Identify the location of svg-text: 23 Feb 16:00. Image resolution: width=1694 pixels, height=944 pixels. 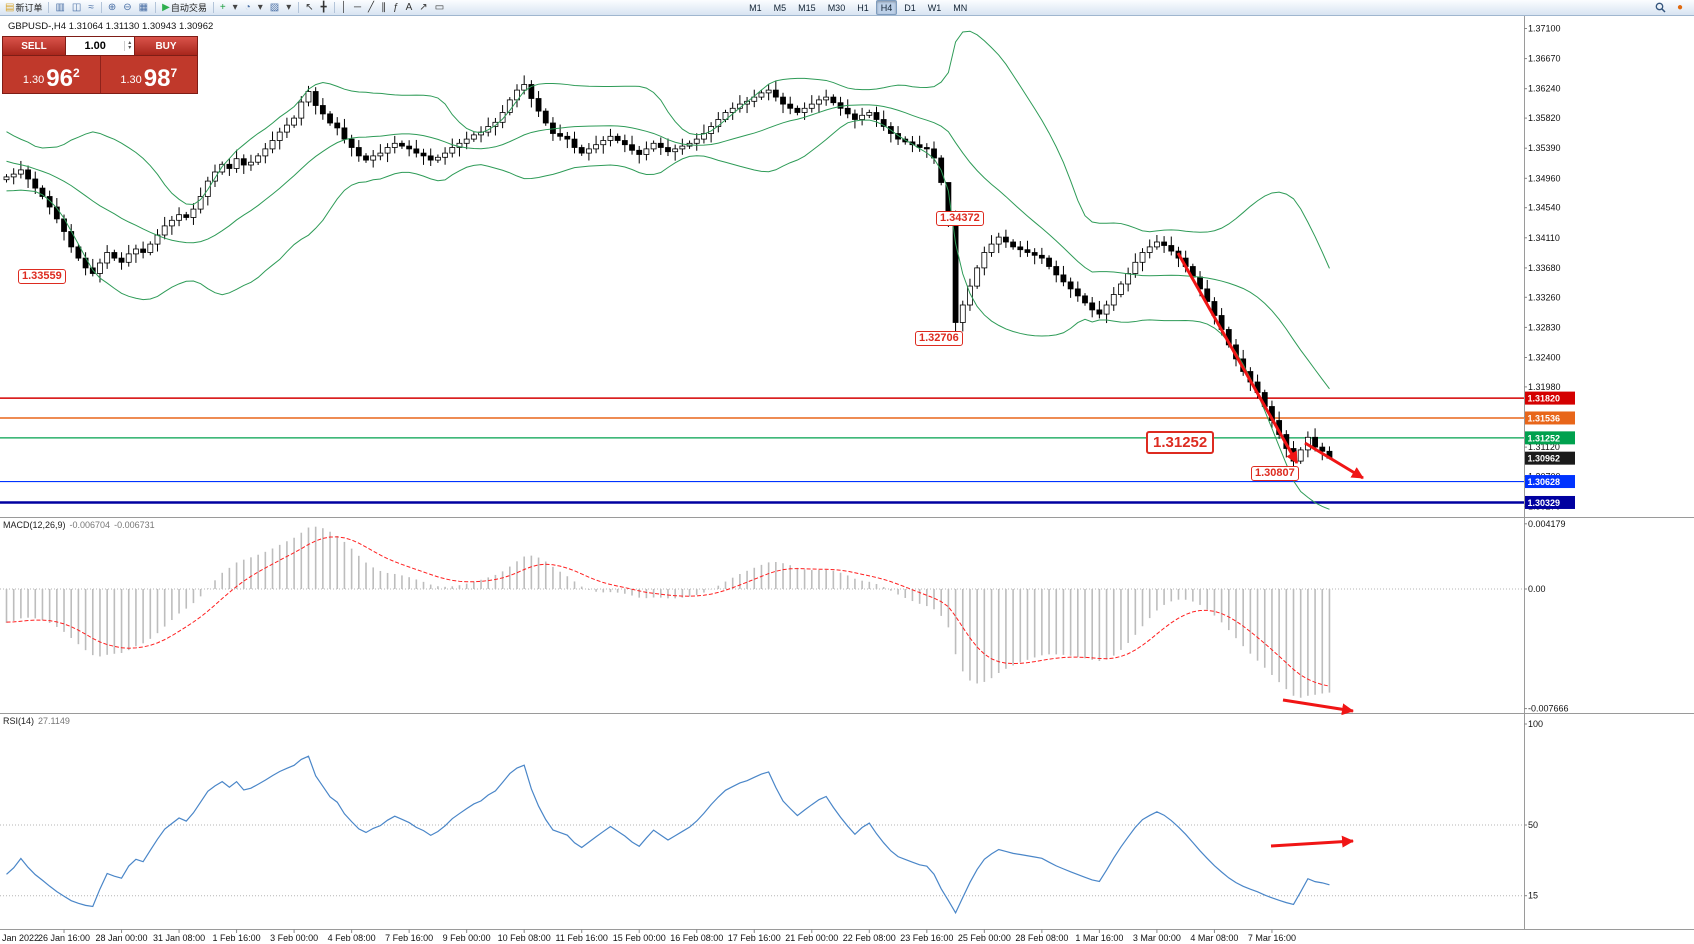
(926, 938).